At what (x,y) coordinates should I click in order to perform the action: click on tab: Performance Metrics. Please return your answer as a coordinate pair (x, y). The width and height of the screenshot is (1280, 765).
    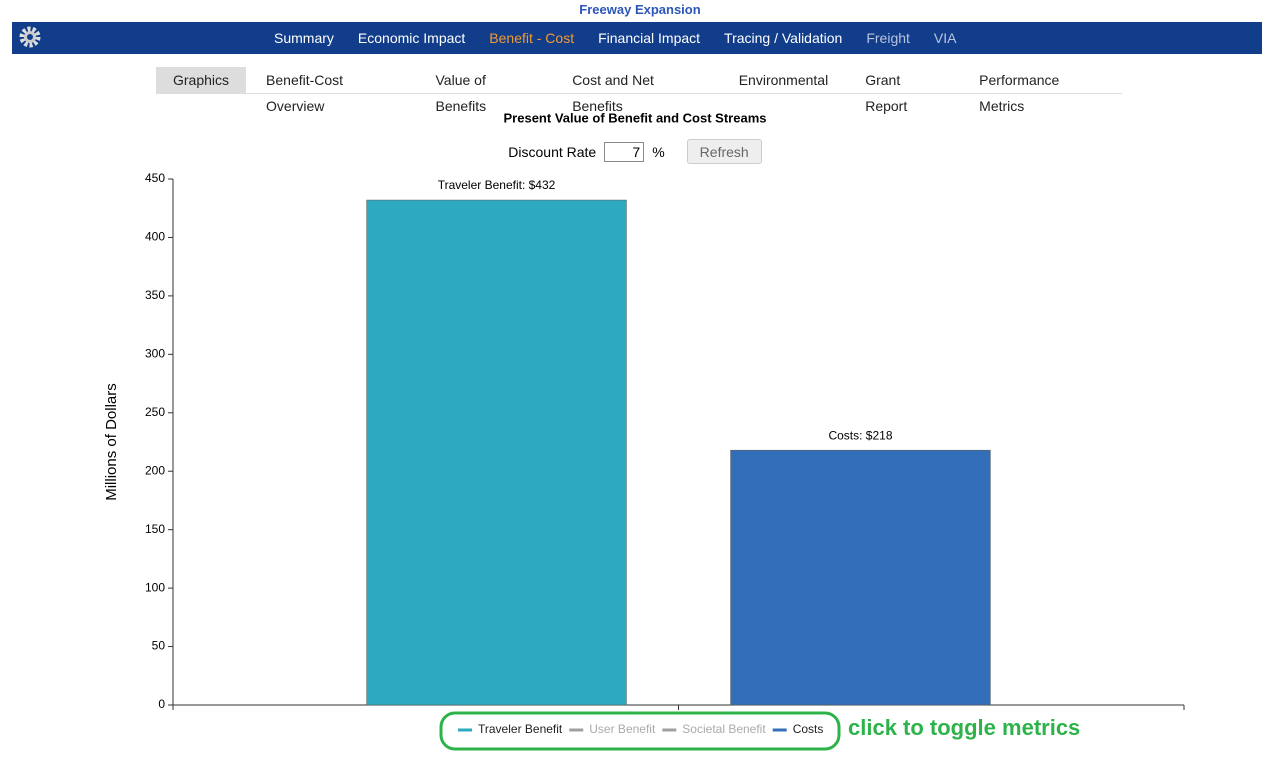
    Looking at the image, I should click on (1019, 93).